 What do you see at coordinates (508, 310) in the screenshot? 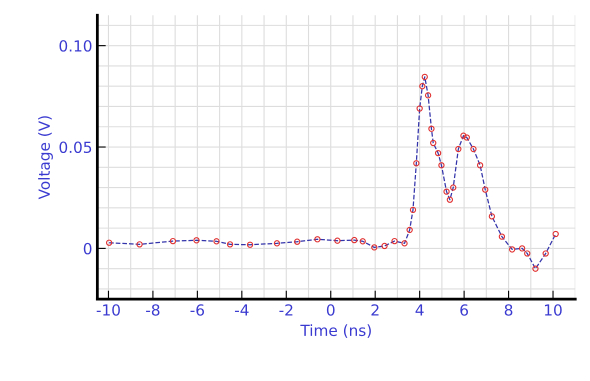
I see `x-tick-label: 8` at bounding box center [508, 310].